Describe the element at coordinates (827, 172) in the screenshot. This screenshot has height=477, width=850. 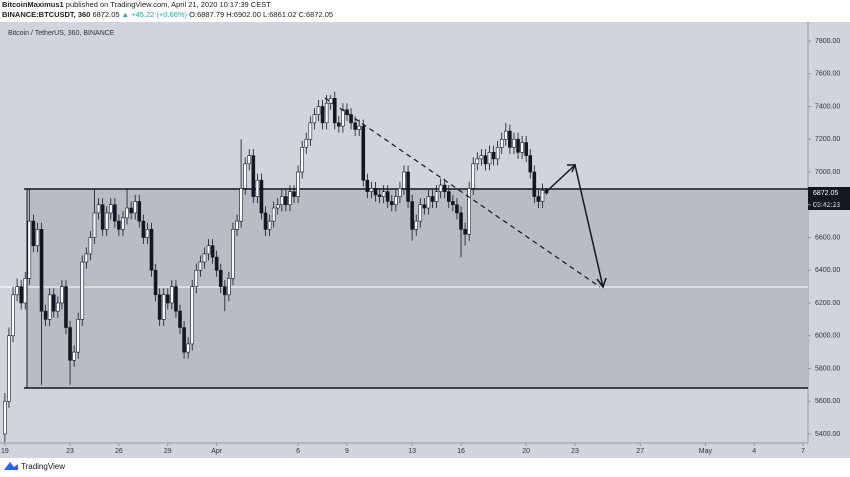
I see `y-tick-label: 7000.00` at that location.